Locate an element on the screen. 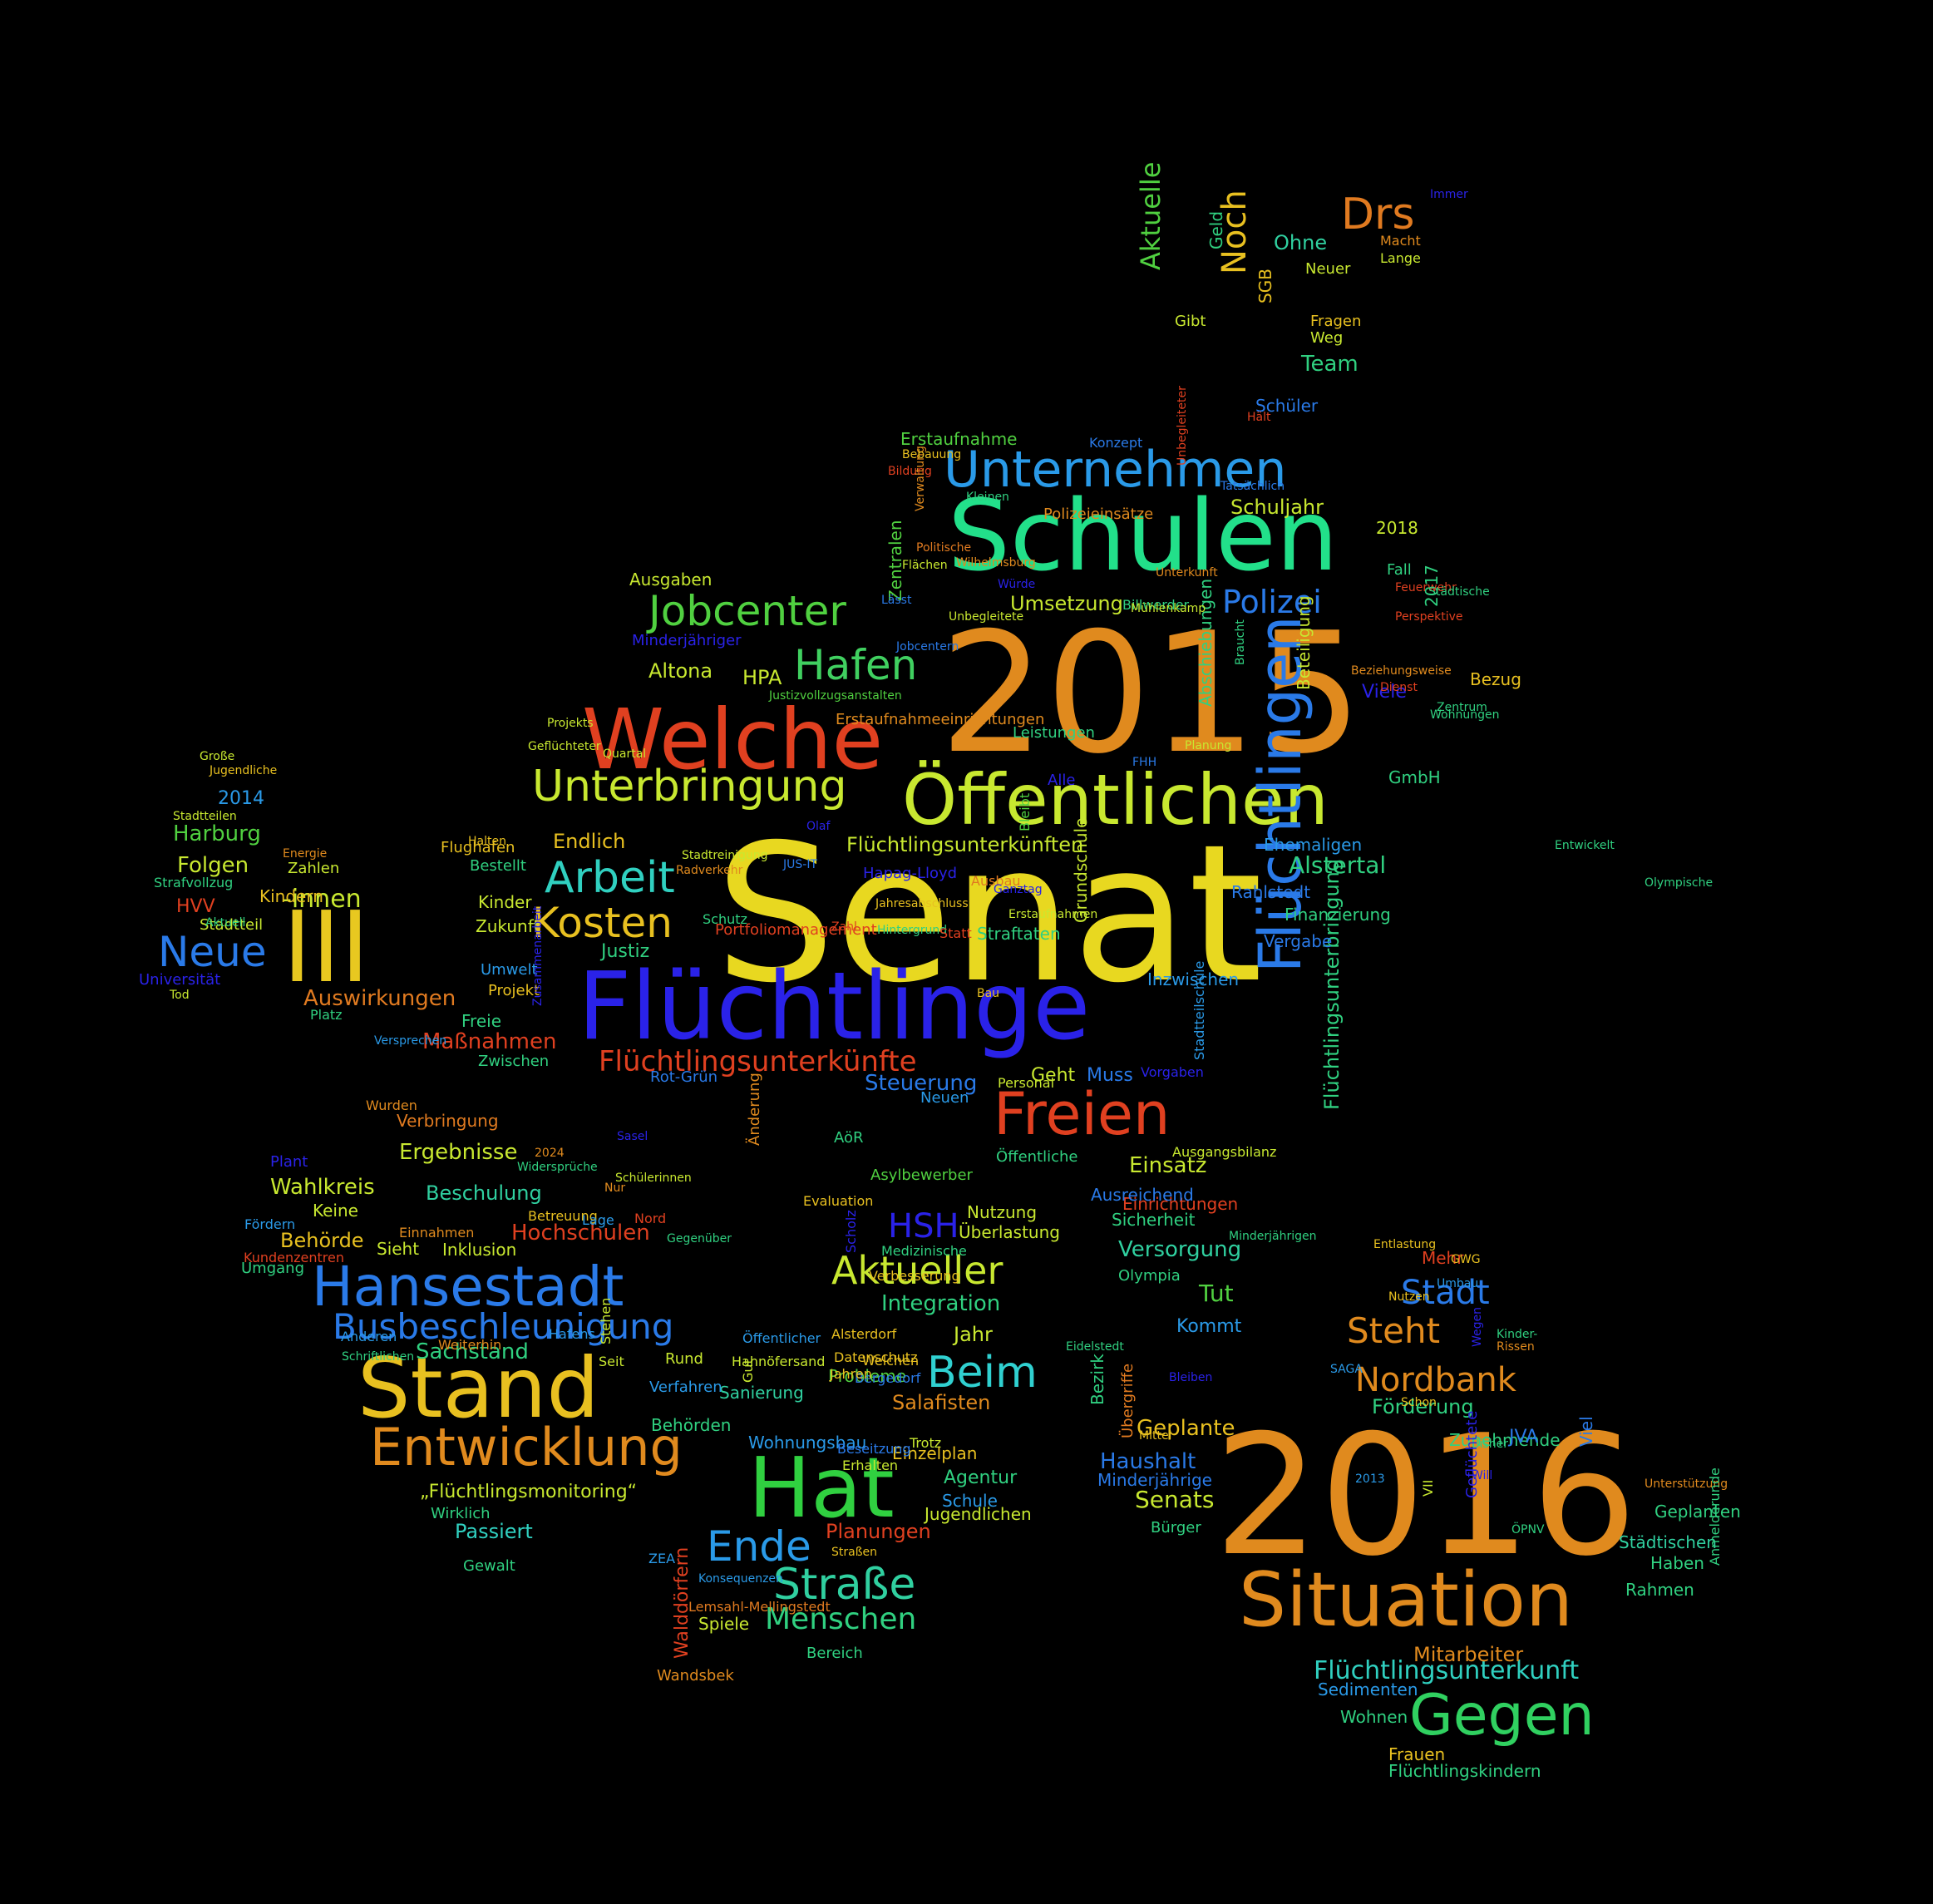  word-gefluechteter: Geflüchteter is located at coordinates (565, 746).